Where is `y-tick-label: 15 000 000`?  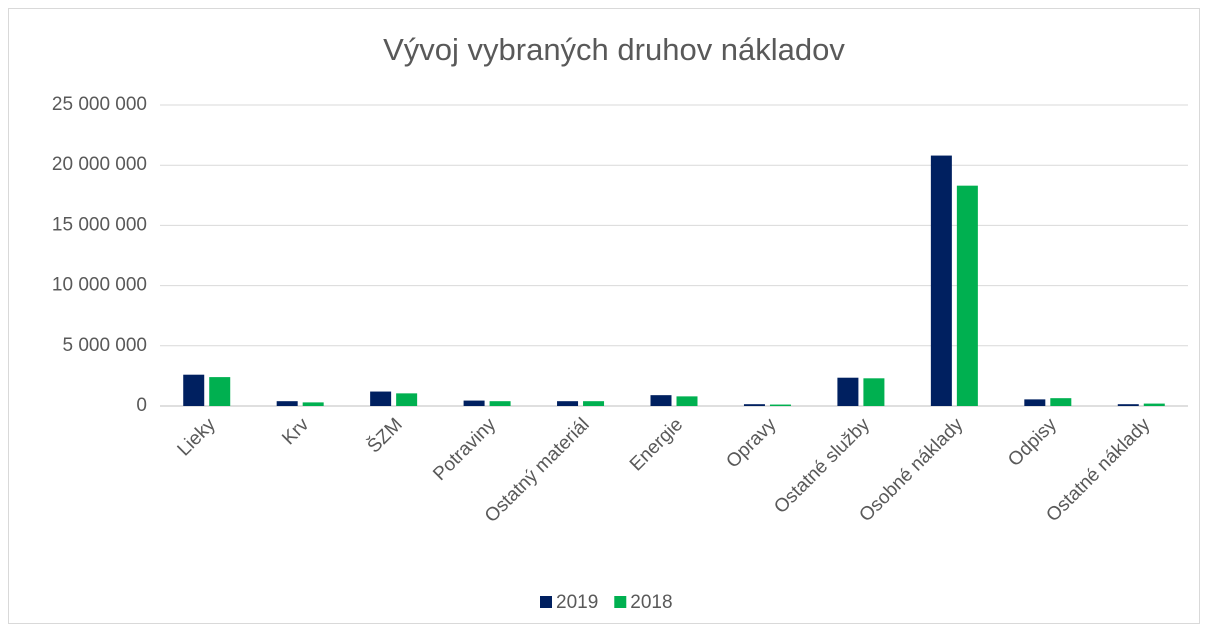 y-tick-label: 15 000 000 is located at coordinates (99, 224).